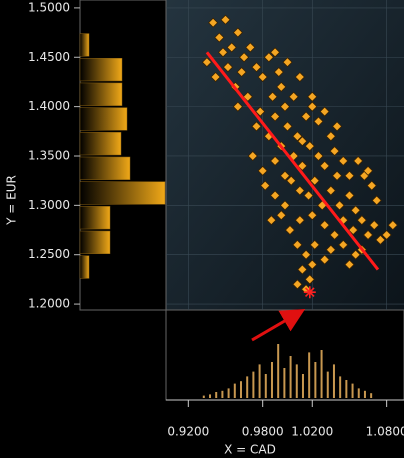  What do you see at coordinates (49, 7) in the screenshot?
I see `y-tick-label: 1.5000` at bounding box center [49, 7].